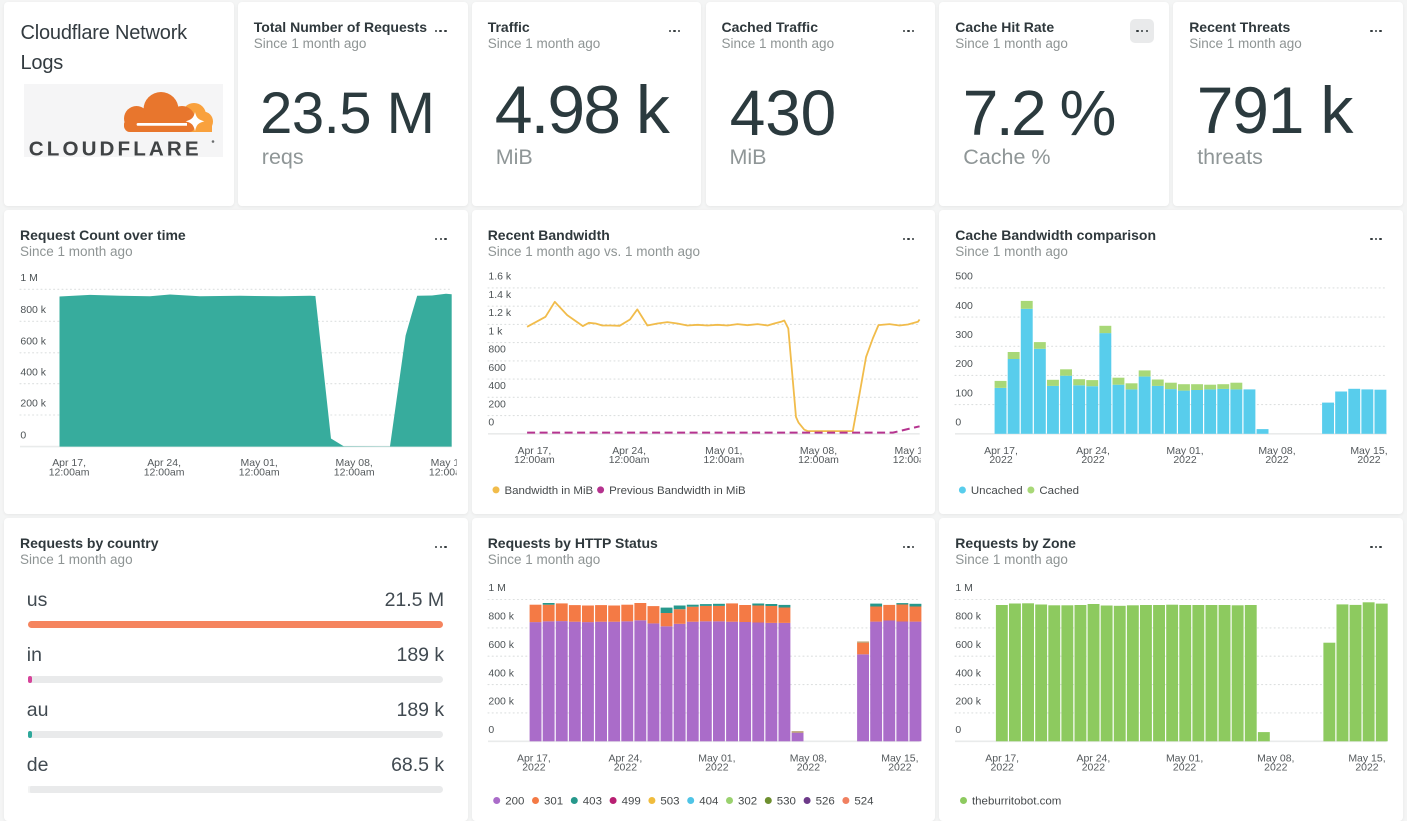  Describe the element at coordinates (630, 802) in the screenshot. I see `svg-text: 499` at that location.